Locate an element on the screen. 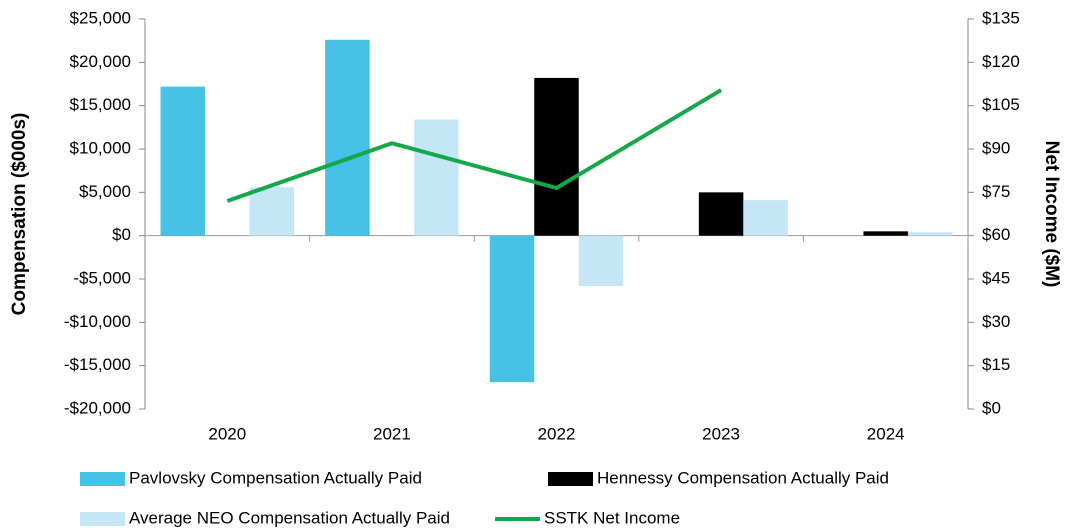 The image size is (1073, 531). y2-tick-label: $105 is located at coordinates (1001, 104).